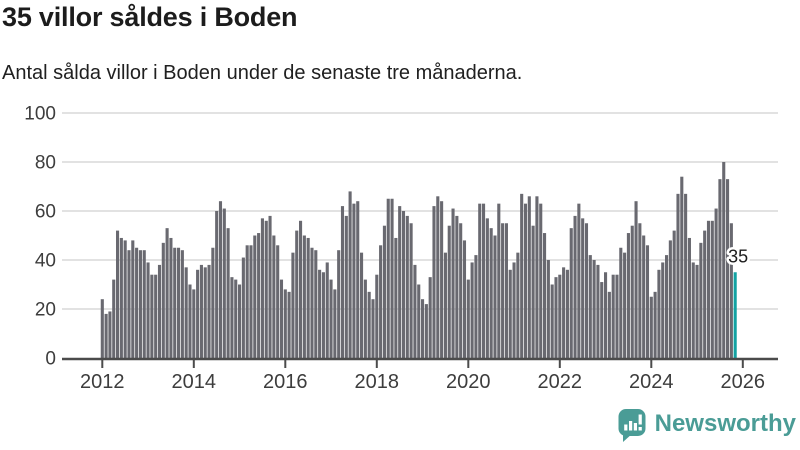 The image size is (800, 450). What do you see at coordinates (150, 17) in the screenshot?
I see `chart-title: 35 villor såldes i Boden` at bounding box center [150, 17].